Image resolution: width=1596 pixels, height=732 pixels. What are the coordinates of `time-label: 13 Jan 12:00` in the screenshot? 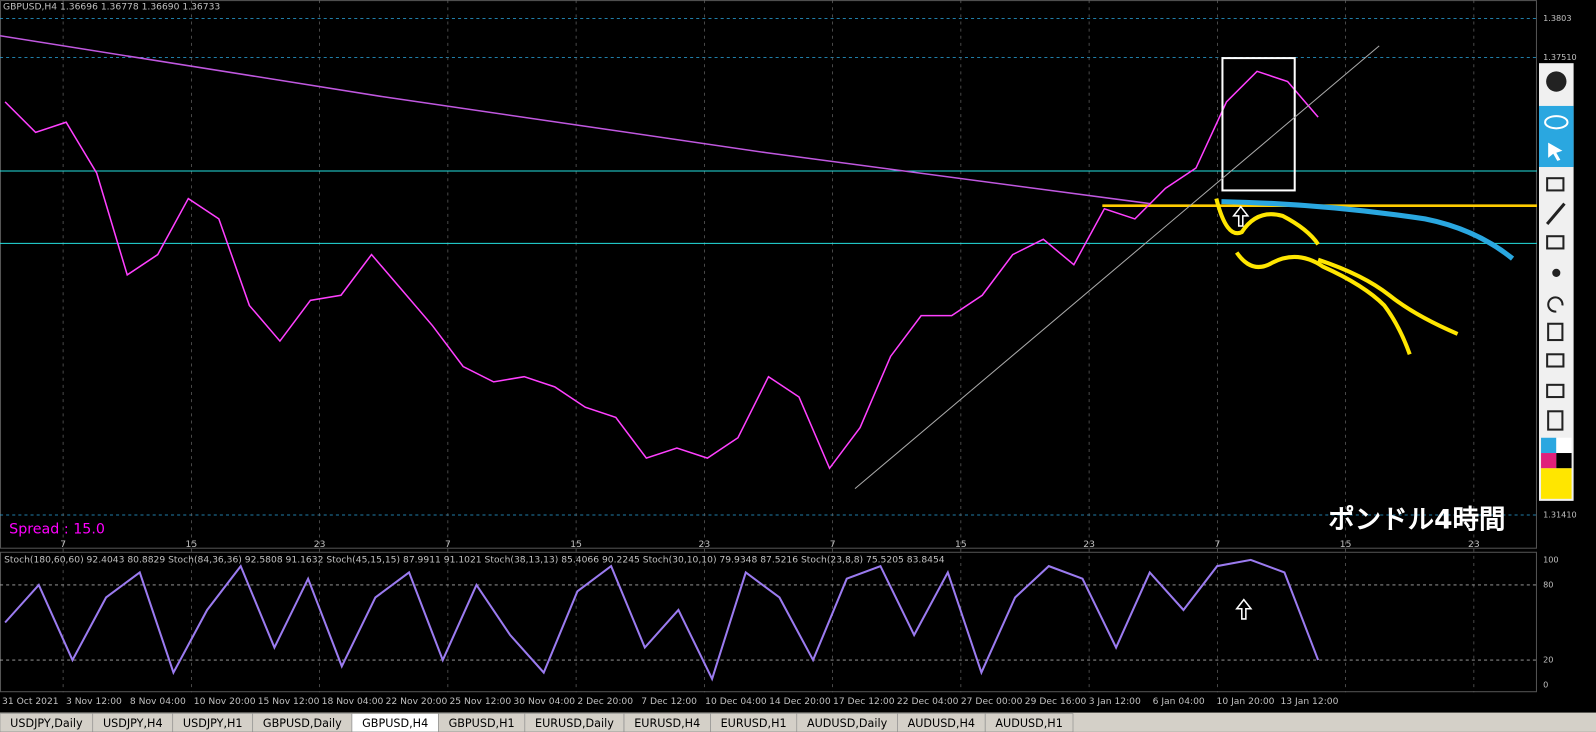 It's located at (1309, 701).